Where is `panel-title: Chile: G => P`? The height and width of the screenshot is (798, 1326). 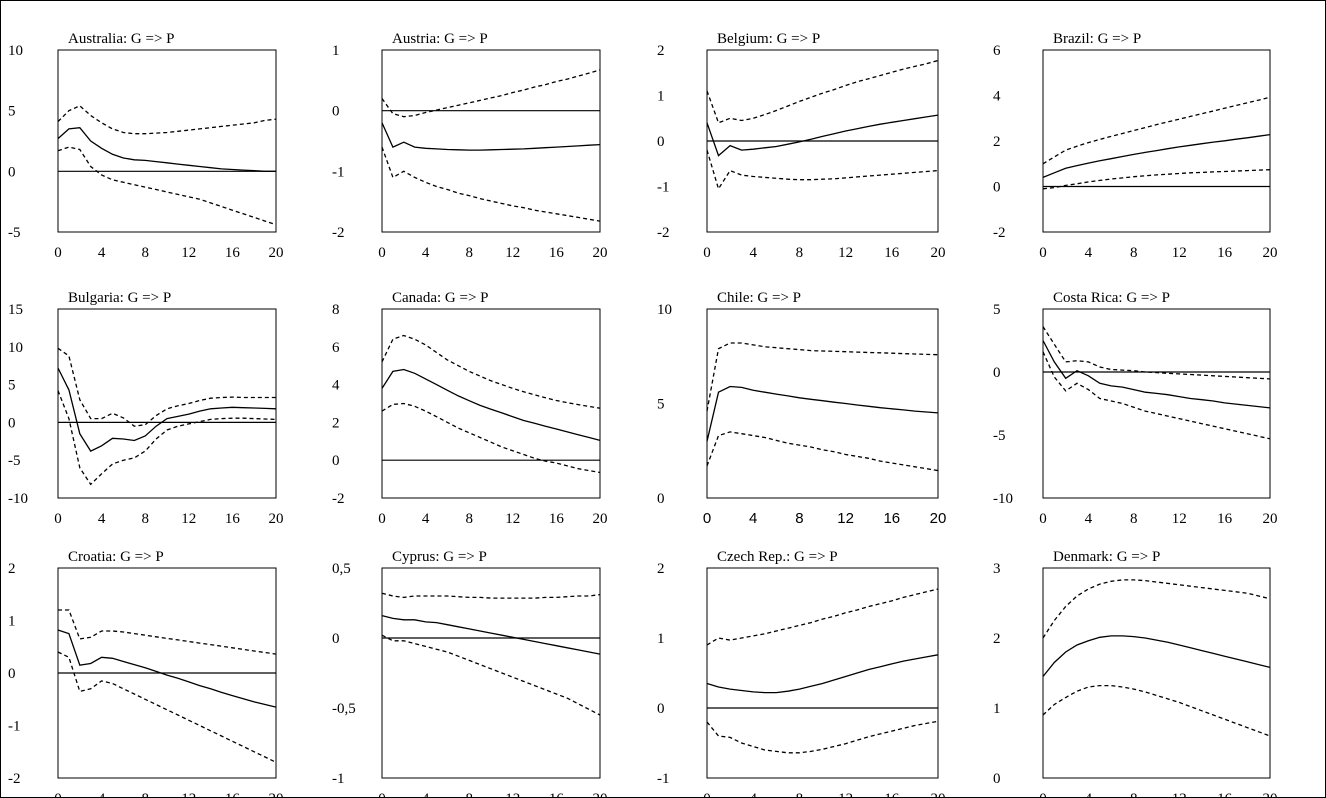
panel-title: Chile: G => P is located at coordinates (759, 298).